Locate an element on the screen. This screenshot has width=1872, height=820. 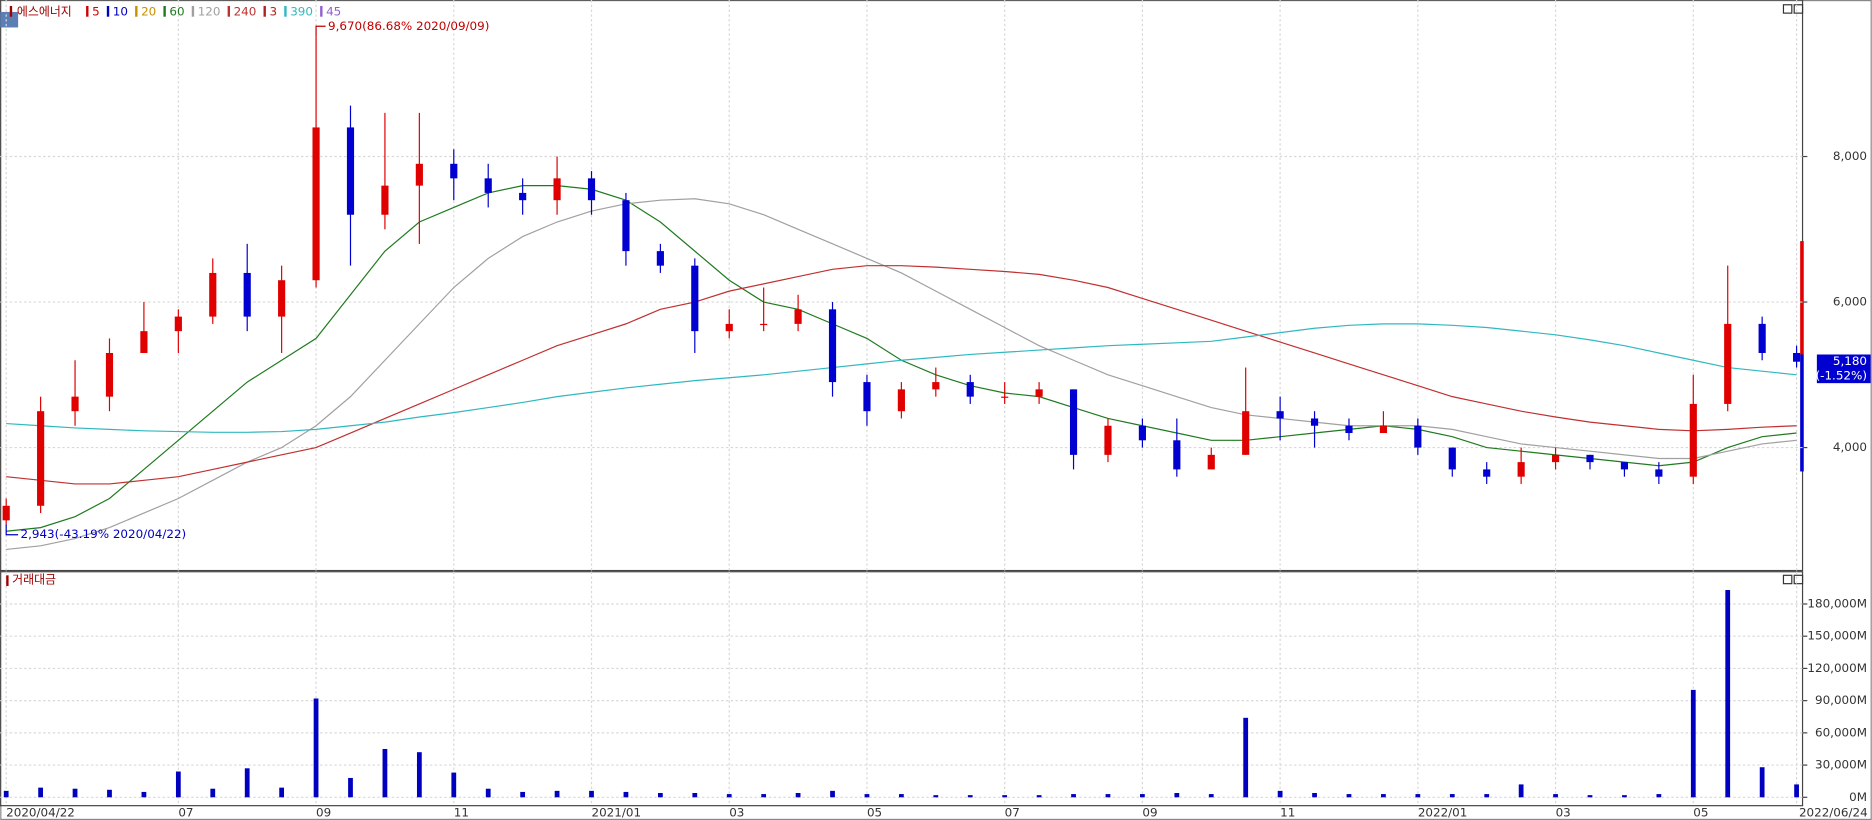
legend-label: 5 is located at coordinates (96, 11).